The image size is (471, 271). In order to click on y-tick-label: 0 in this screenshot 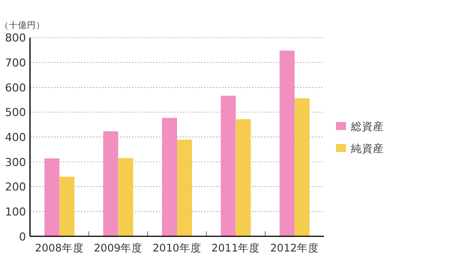, I will do `click(22, 237)`.